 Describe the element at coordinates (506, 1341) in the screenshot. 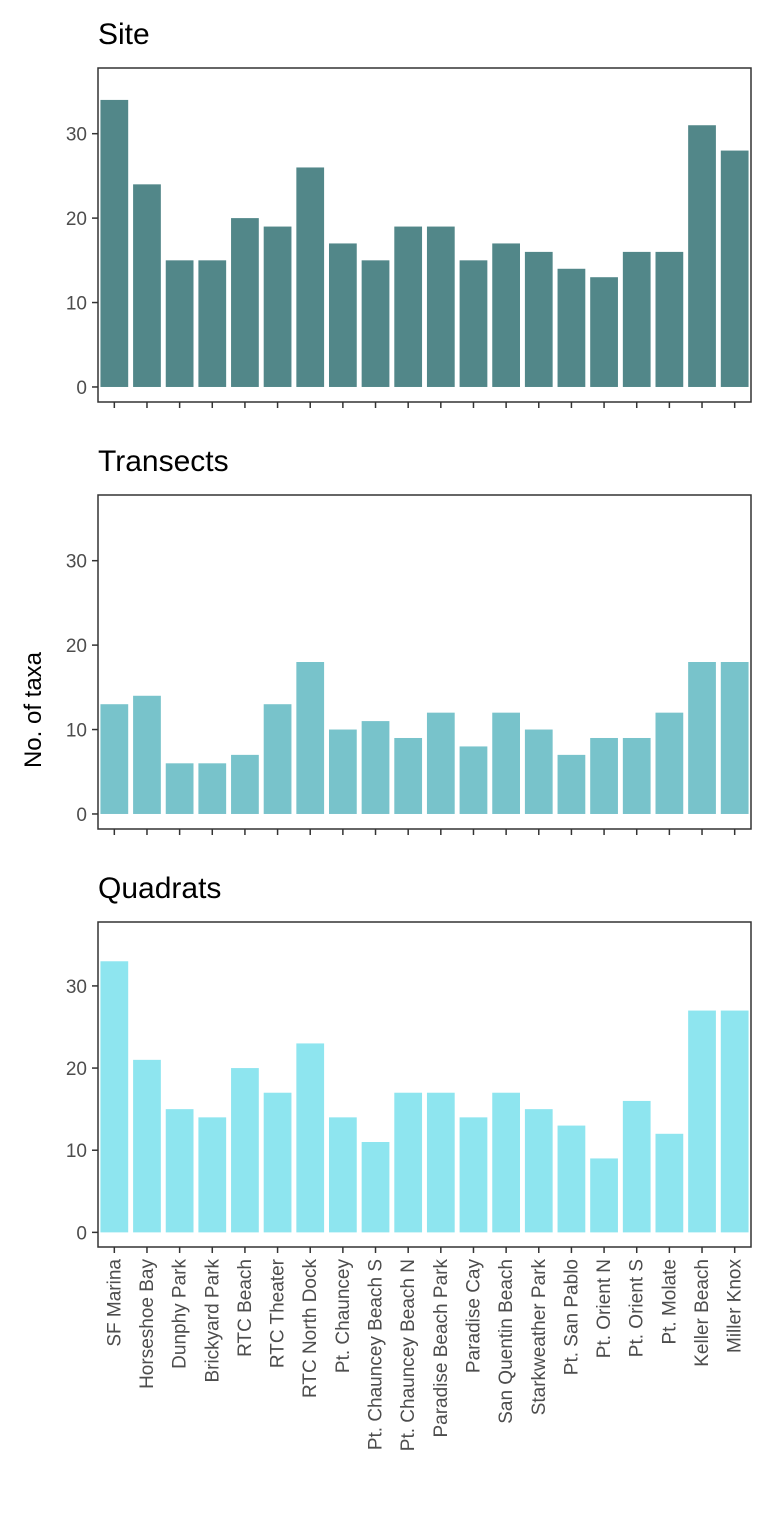

I see `x-tick-label: San Quentin Beach` at that location.